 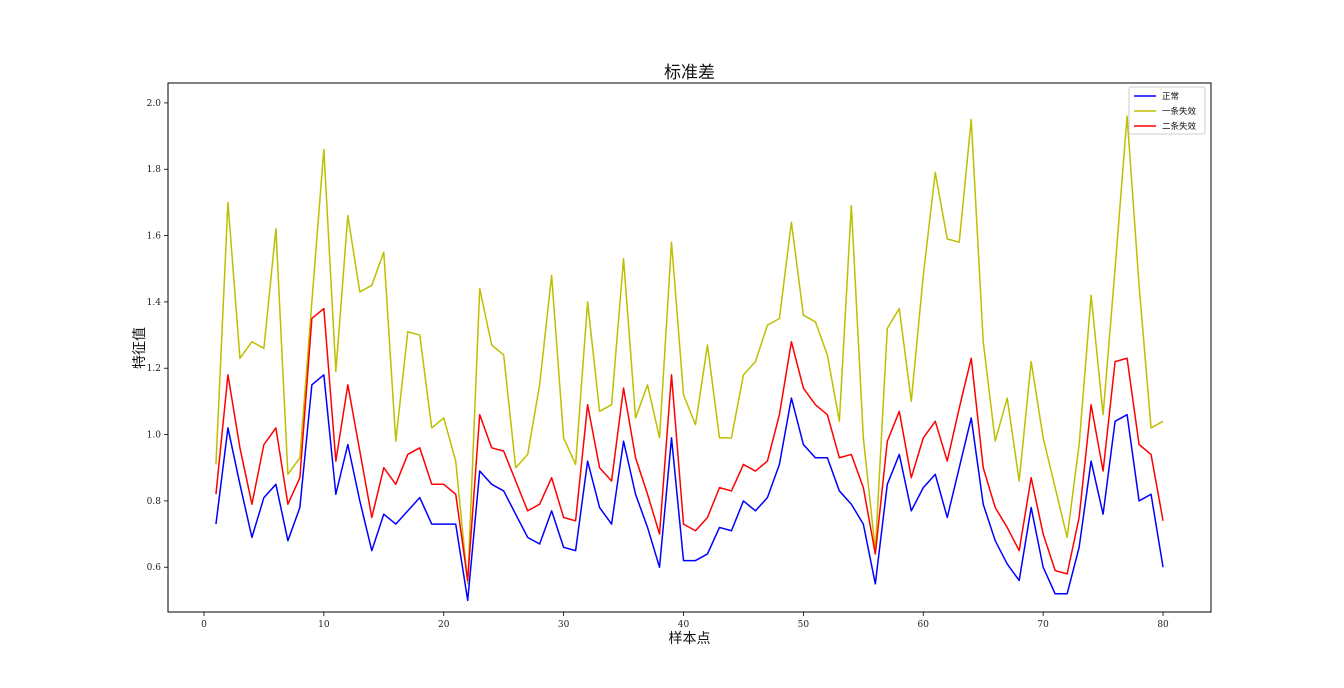 What do you see at coordinates (140, 348) in the screenshot?
I see `y-axis-label: 特征值` at bounding box center [140, 348].